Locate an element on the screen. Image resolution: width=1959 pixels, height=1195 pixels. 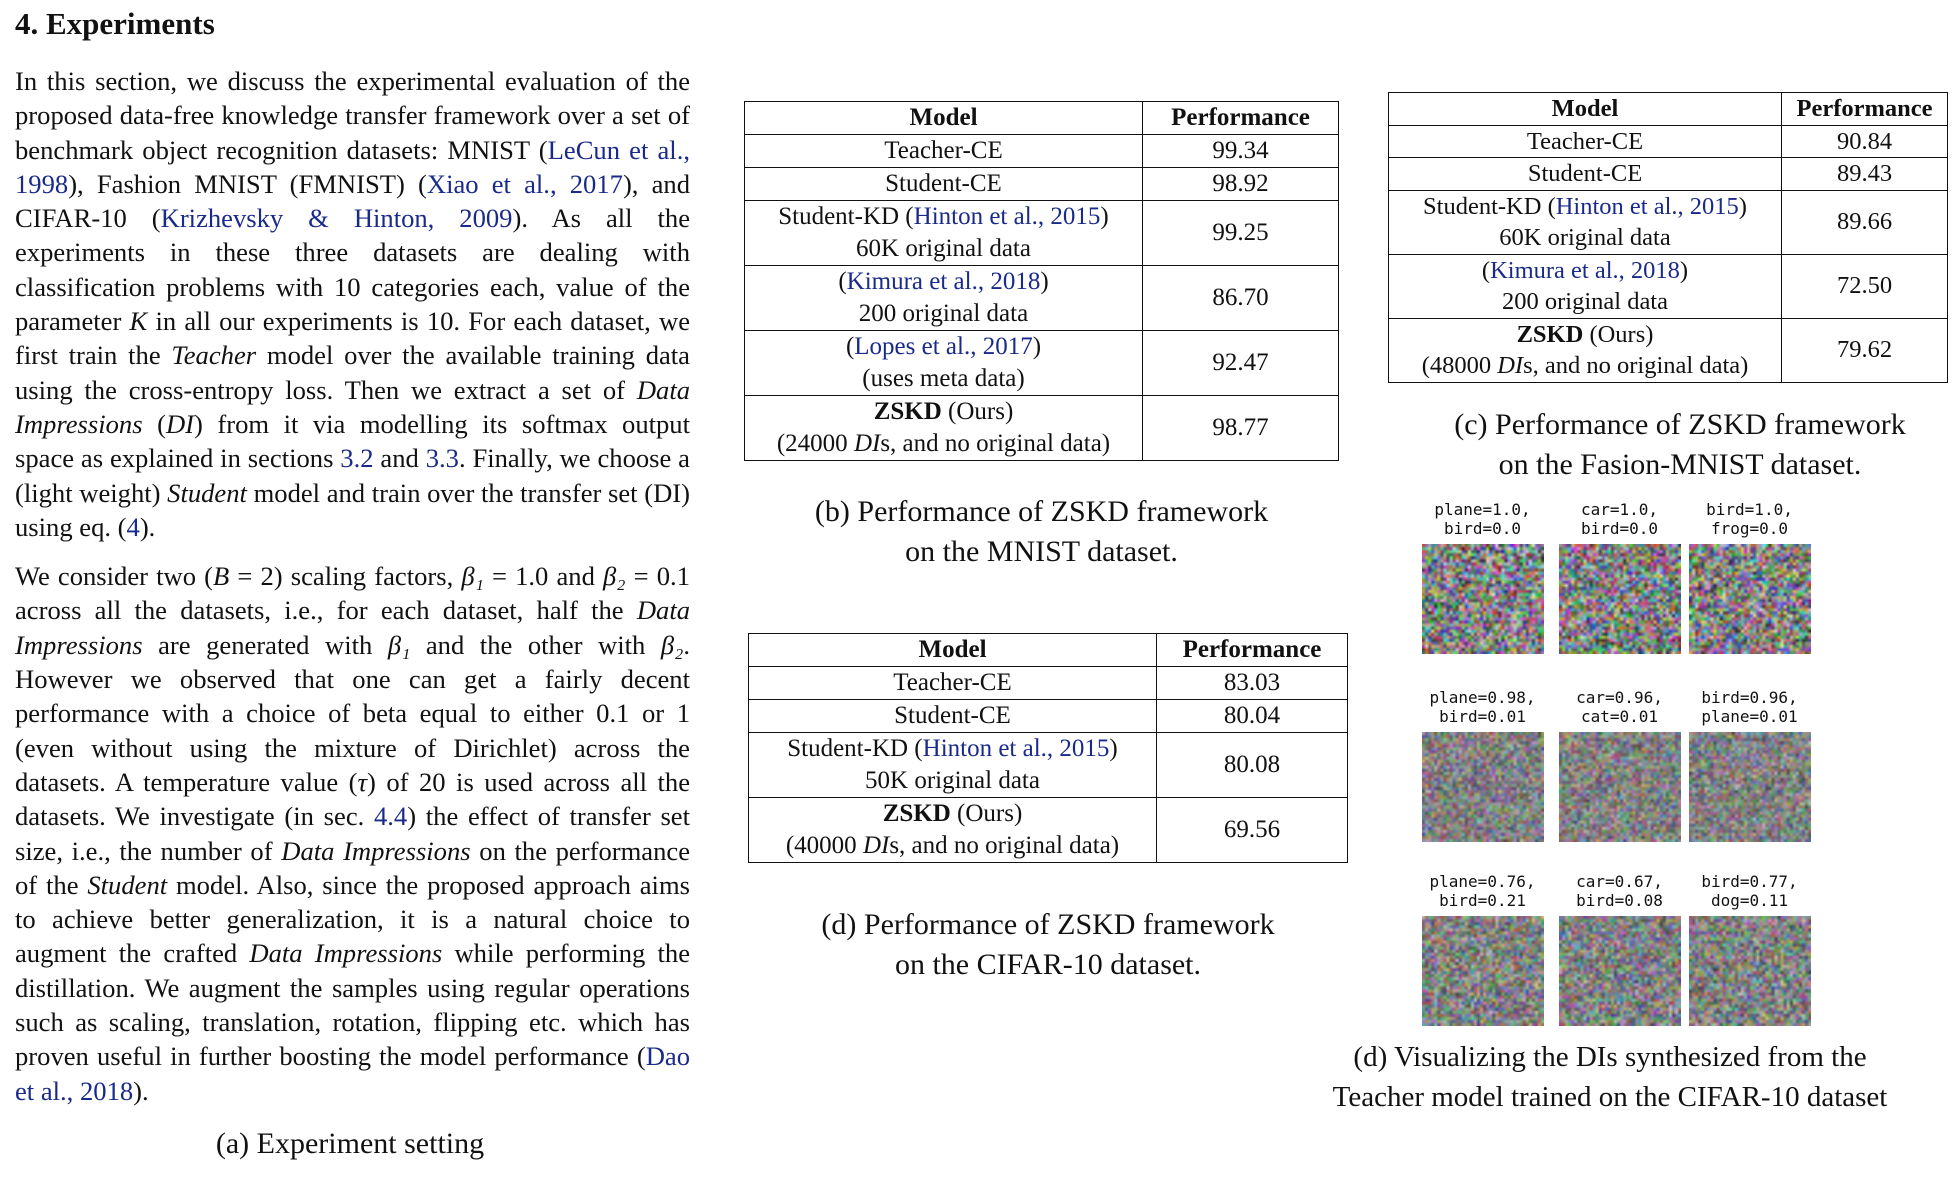
row-kimura: (Kimura et al., 2018) 200 original data is located at coordinates (943, 298).